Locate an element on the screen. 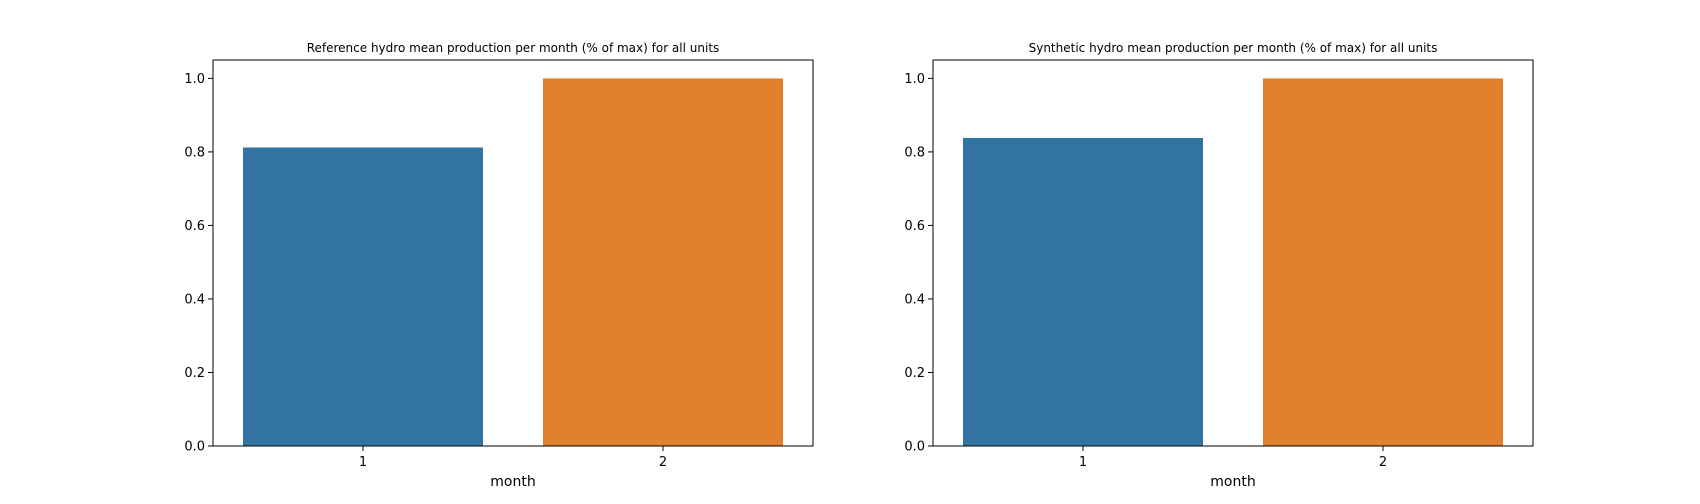 The height and width of the screenshot is (504, 1700). synthetic-chart-x-tick-label: 2 is located at coordinates (1383, 462).